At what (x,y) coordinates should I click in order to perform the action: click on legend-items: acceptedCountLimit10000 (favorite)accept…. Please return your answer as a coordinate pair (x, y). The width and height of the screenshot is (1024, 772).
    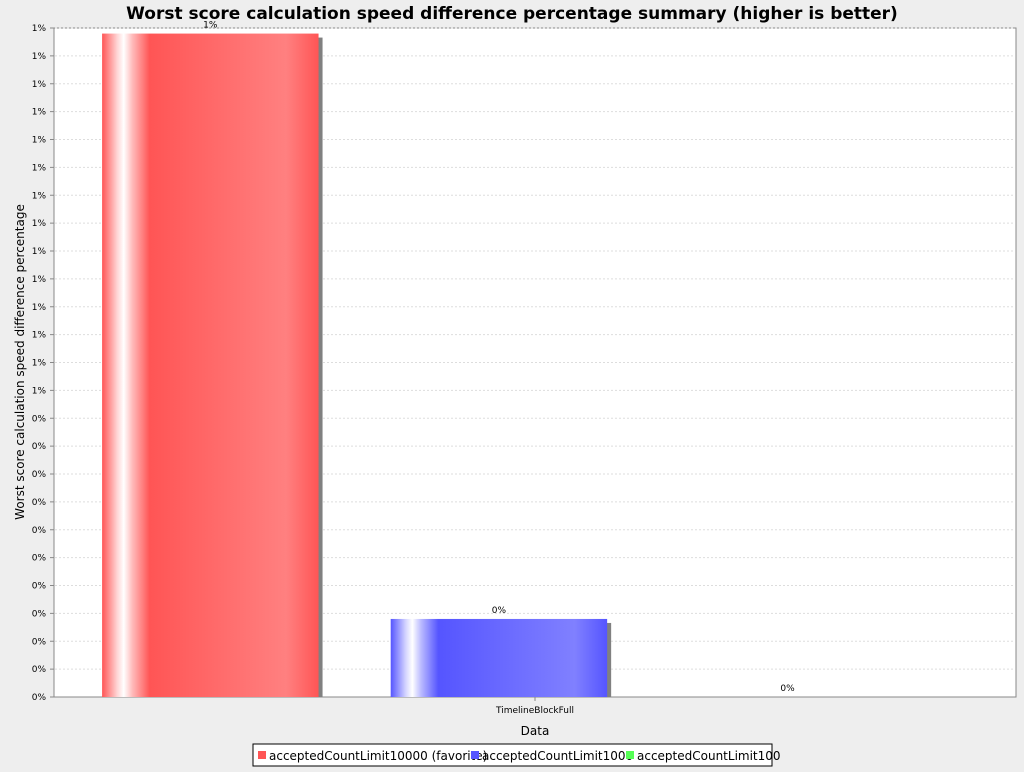
    Looking at the image, I should click on (519, 756).